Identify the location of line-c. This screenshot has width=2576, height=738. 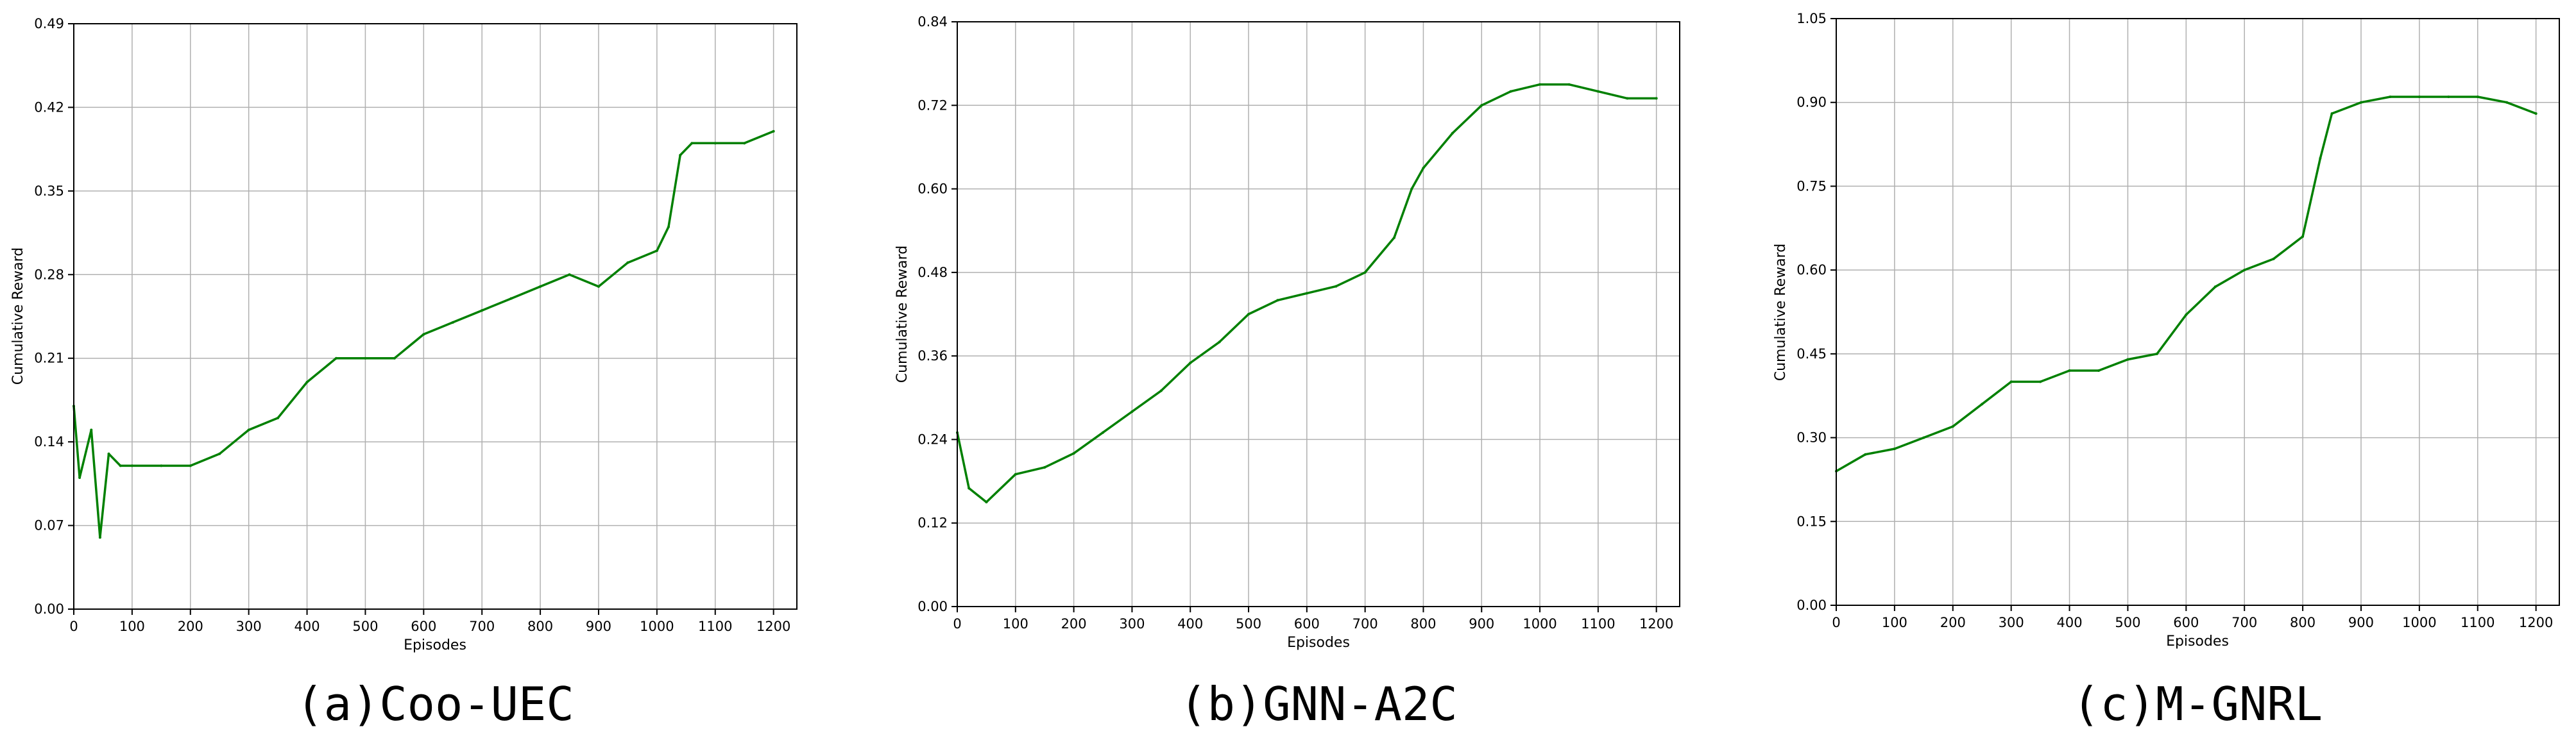
(2186, 284).